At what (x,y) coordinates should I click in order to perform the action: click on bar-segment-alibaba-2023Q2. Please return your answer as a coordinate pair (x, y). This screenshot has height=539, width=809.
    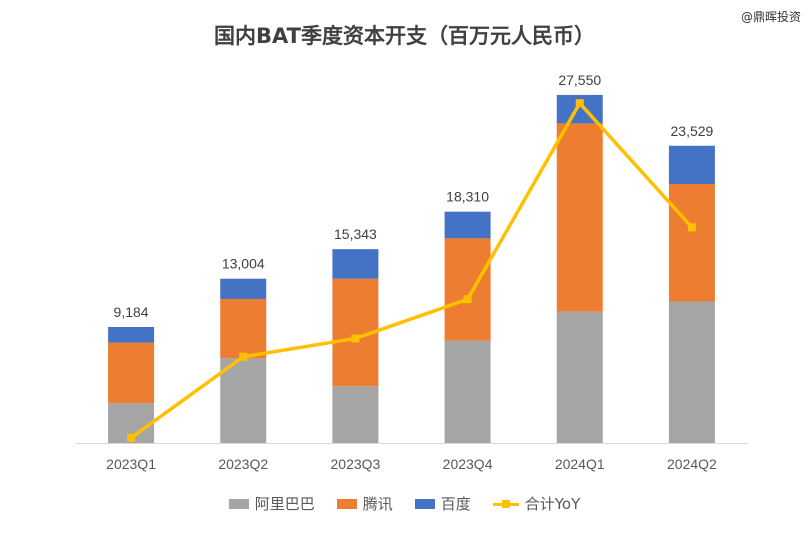
    Looking at the image, I should click on (243, 400).